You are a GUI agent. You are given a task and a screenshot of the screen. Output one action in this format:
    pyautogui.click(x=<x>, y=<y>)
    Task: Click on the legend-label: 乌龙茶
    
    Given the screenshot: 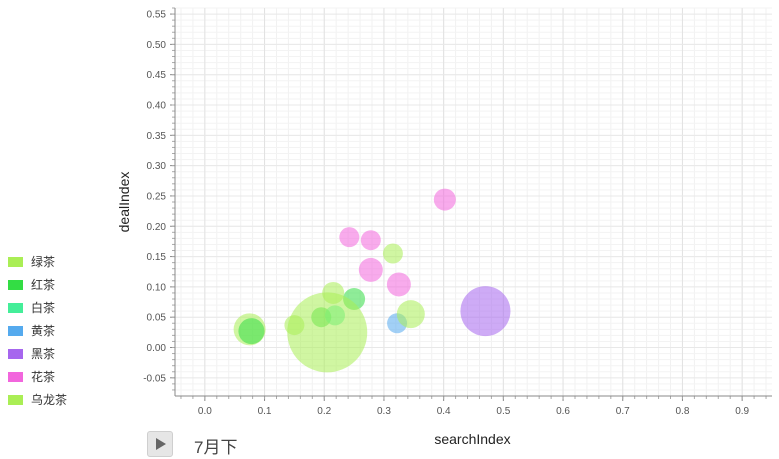 What is the action you would take?
    pyautogui.click(x=49, y=400)
    